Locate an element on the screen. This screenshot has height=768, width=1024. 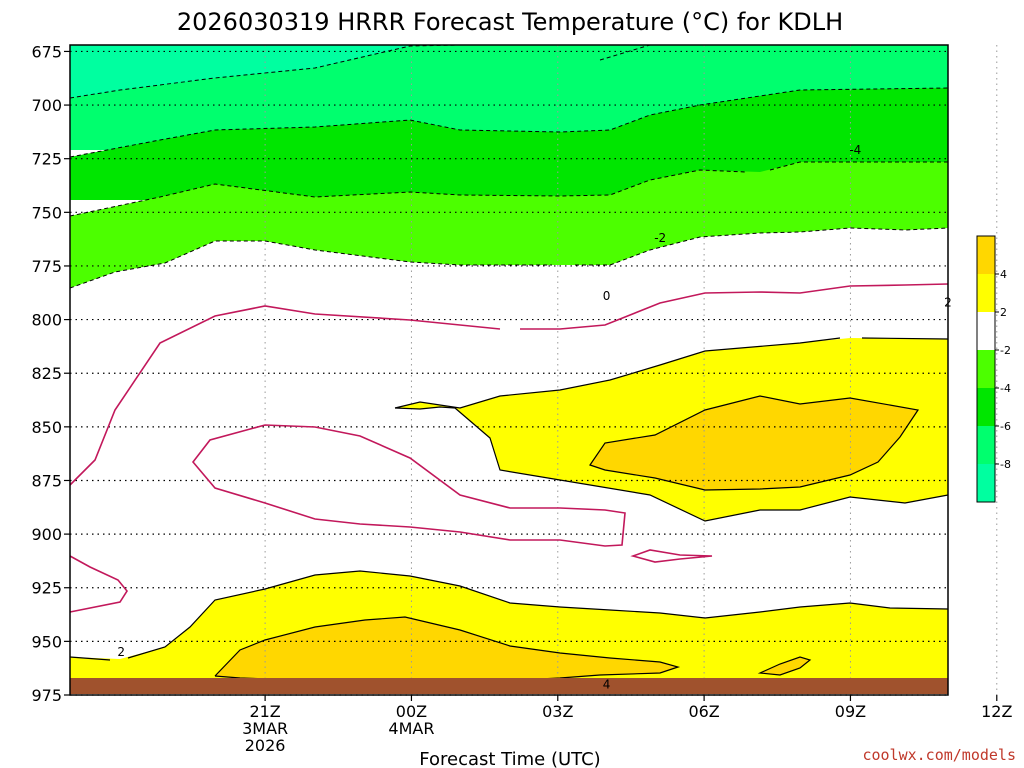
x-tick-label: 09Z is located at coordinates (850, 711).